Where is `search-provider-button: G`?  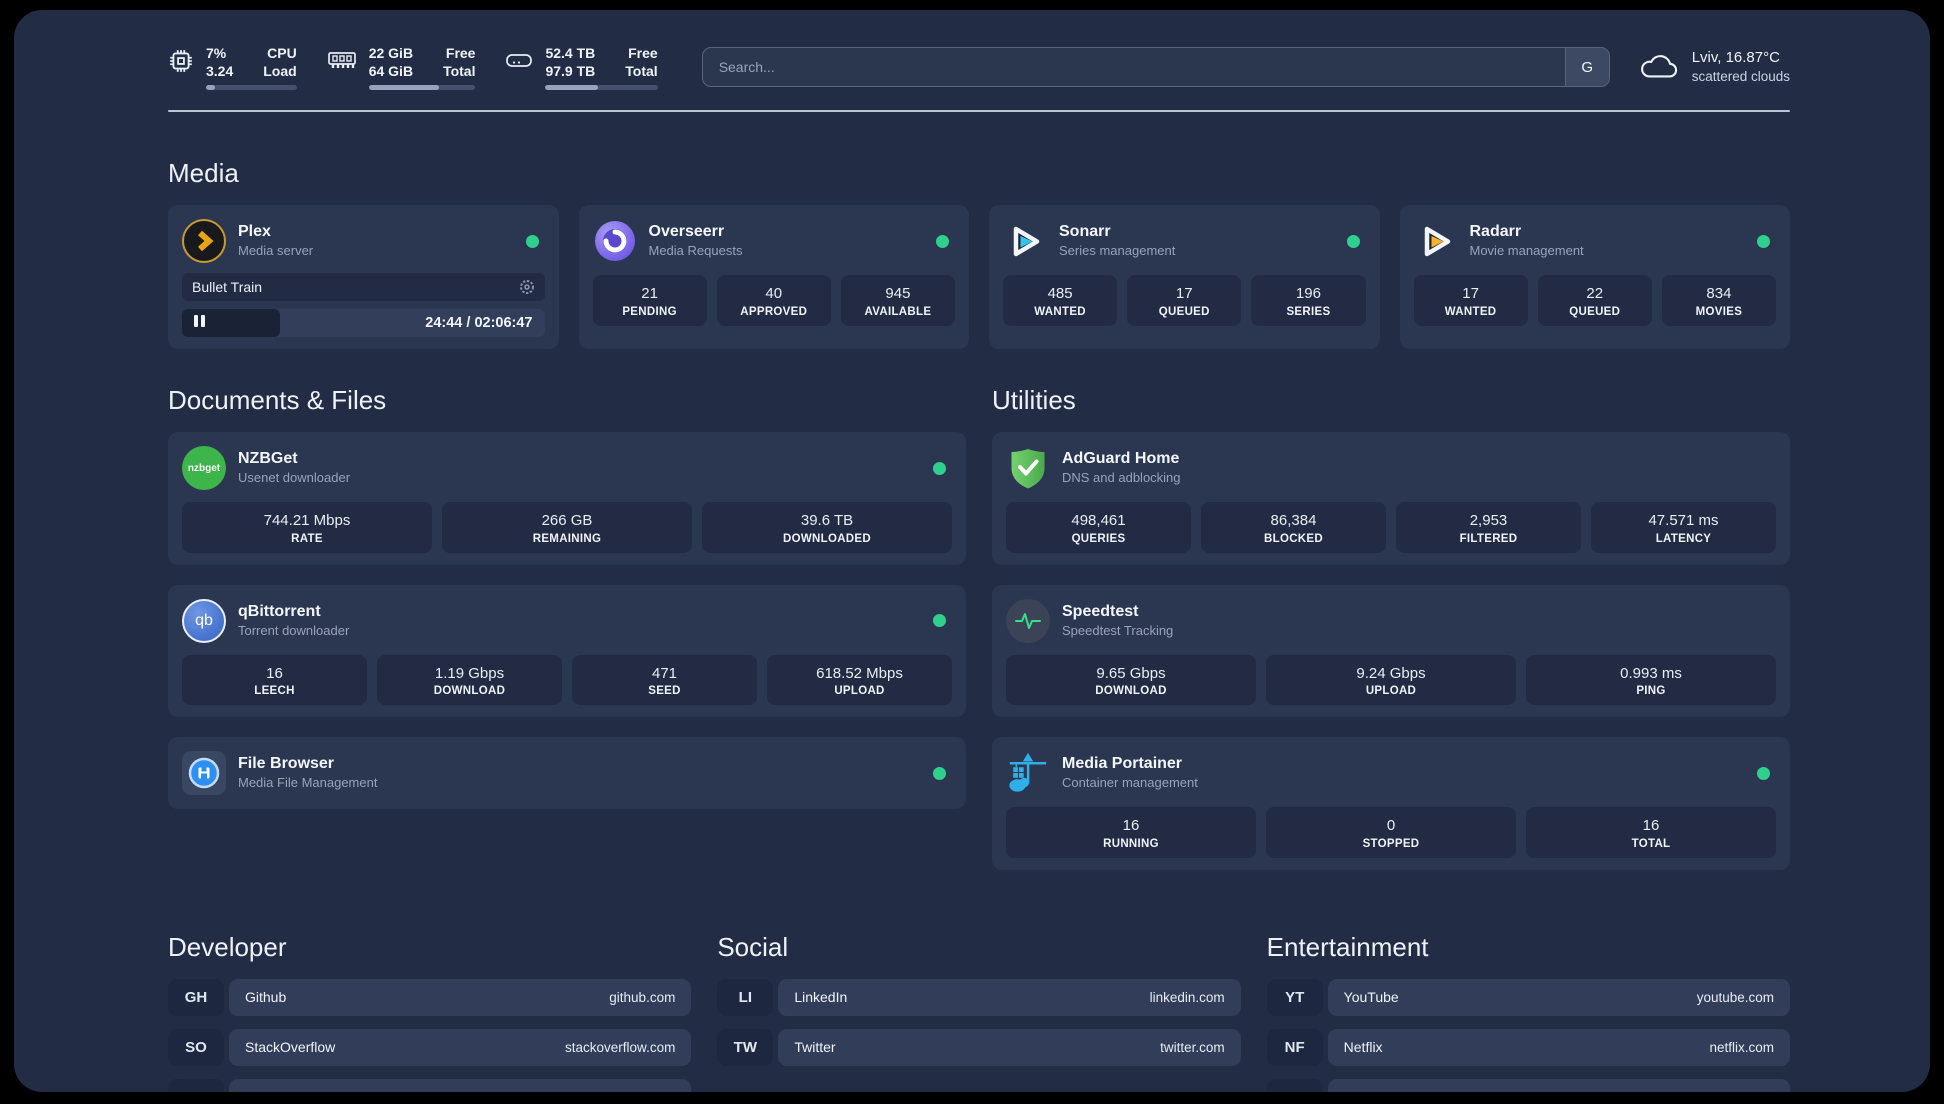
search-provider-button: G is located at coordinates (1586, 67).